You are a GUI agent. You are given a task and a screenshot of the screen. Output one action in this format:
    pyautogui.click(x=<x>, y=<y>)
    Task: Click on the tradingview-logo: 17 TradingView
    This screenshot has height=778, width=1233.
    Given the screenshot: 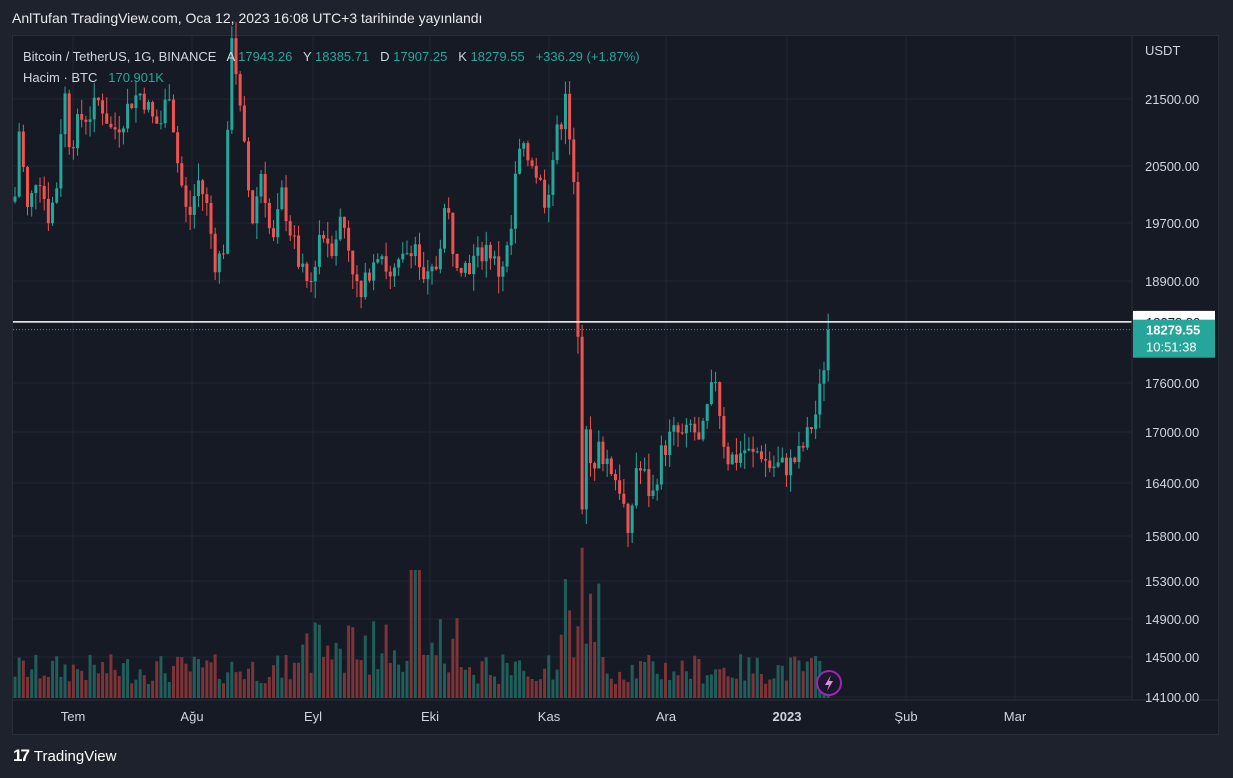 What is the action you would take?
    pyautogui.click(x=64, y=756)
    